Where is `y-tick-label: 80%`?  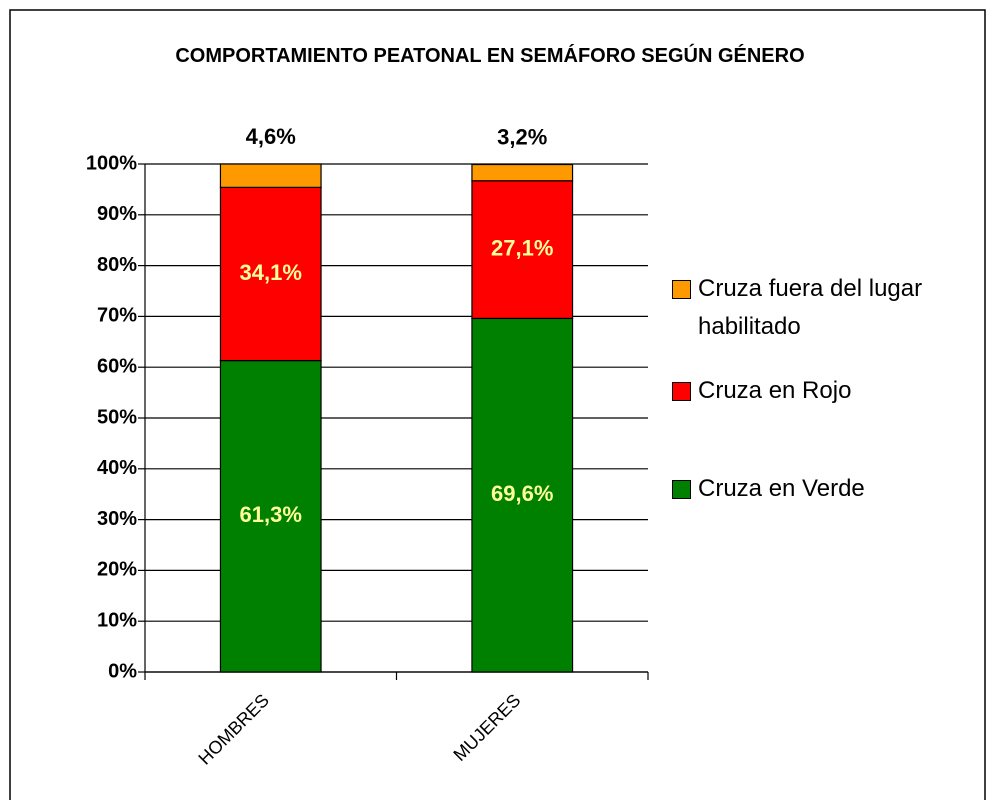
y-tick-label: 80% is located at coordinates (117, 265).